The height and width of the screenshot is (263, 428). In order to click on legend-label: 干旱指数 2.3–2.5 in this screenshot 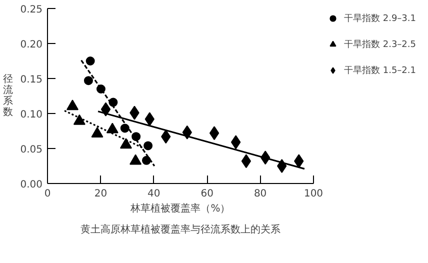, I will do `click(380, 44)`.